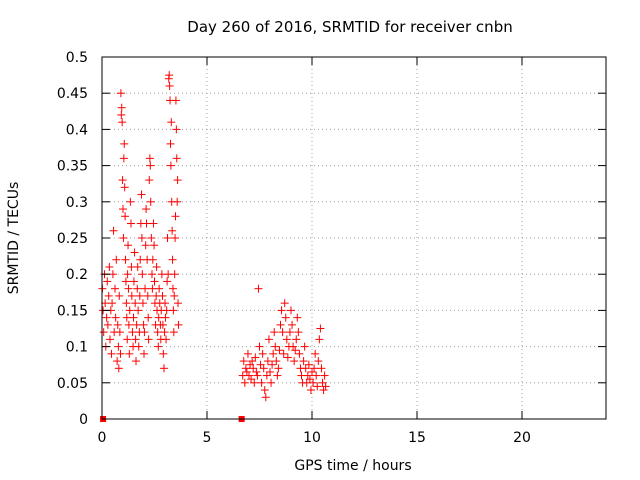 Image resolution: width=640 pixels, height=480 pixels. I want to click on x-tick-labels: 0 5 10 15 20, so click(314, 438).